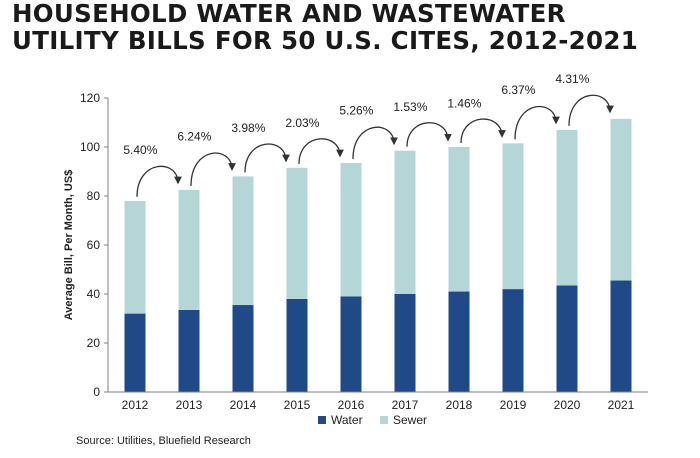 The image size is (700, 458). What do you see at coordinates (69, 245) in the screenshot?
I see `y-axis-title: Average Bill, Per Month, US$` at bounding box center [69, 245].